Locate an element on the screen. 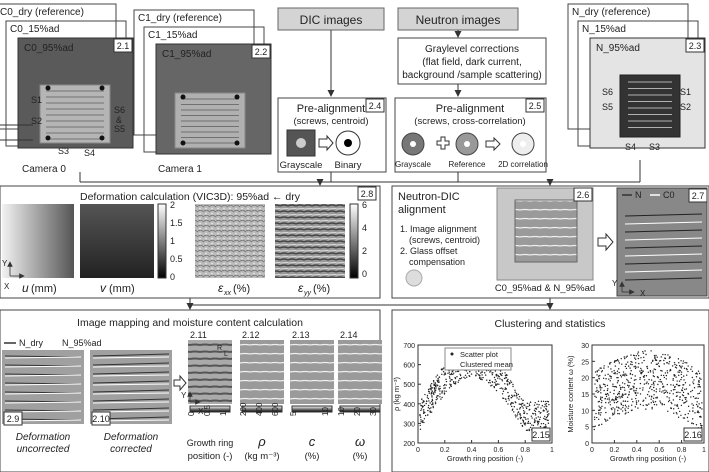 The image size is (709, 472). label: alignment is located at coordinates (422, 210).